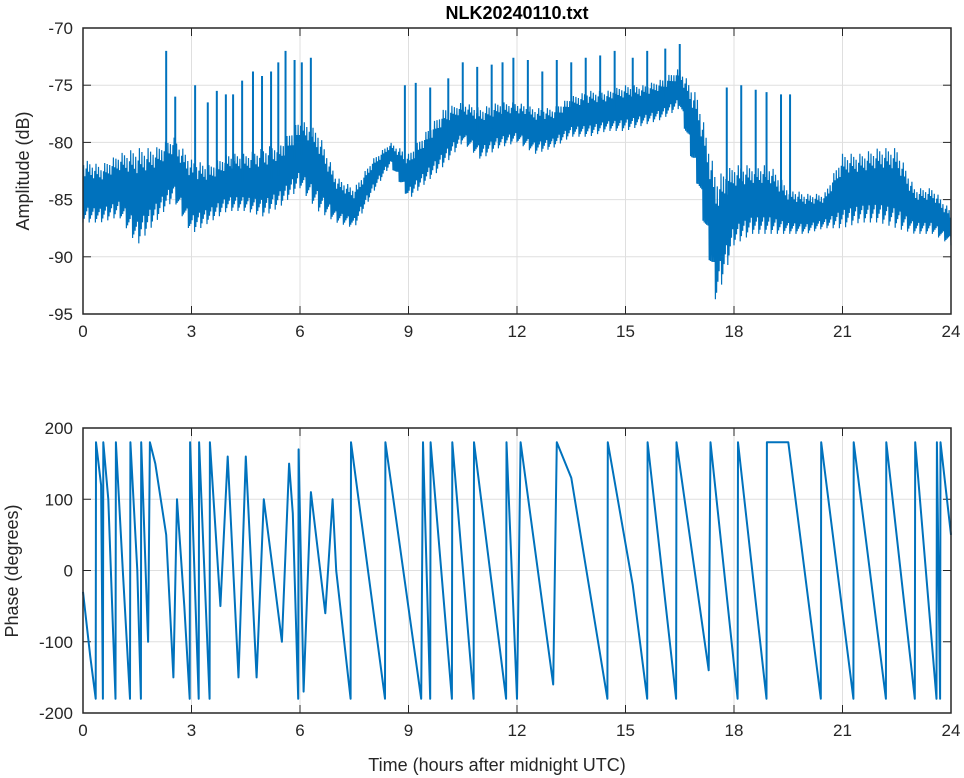  Describe the element at coordinates (56, 642) in the screenshot. I see `y-tick-label: -100` at that location.